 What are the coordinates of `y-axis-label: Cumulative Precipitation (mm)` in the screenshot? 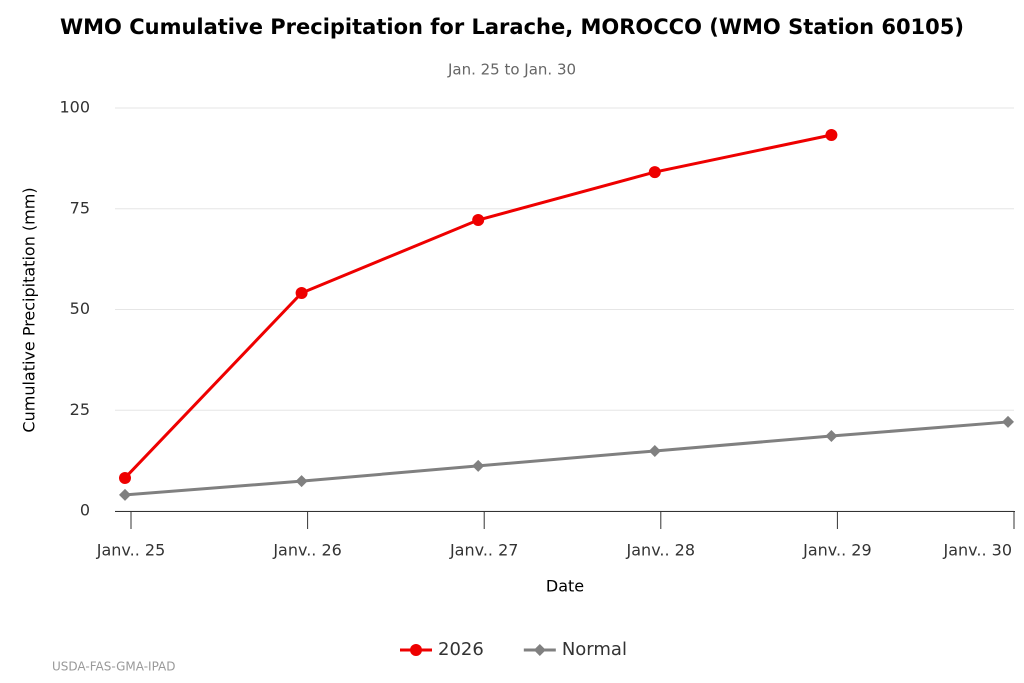 It's located at (29, 309).